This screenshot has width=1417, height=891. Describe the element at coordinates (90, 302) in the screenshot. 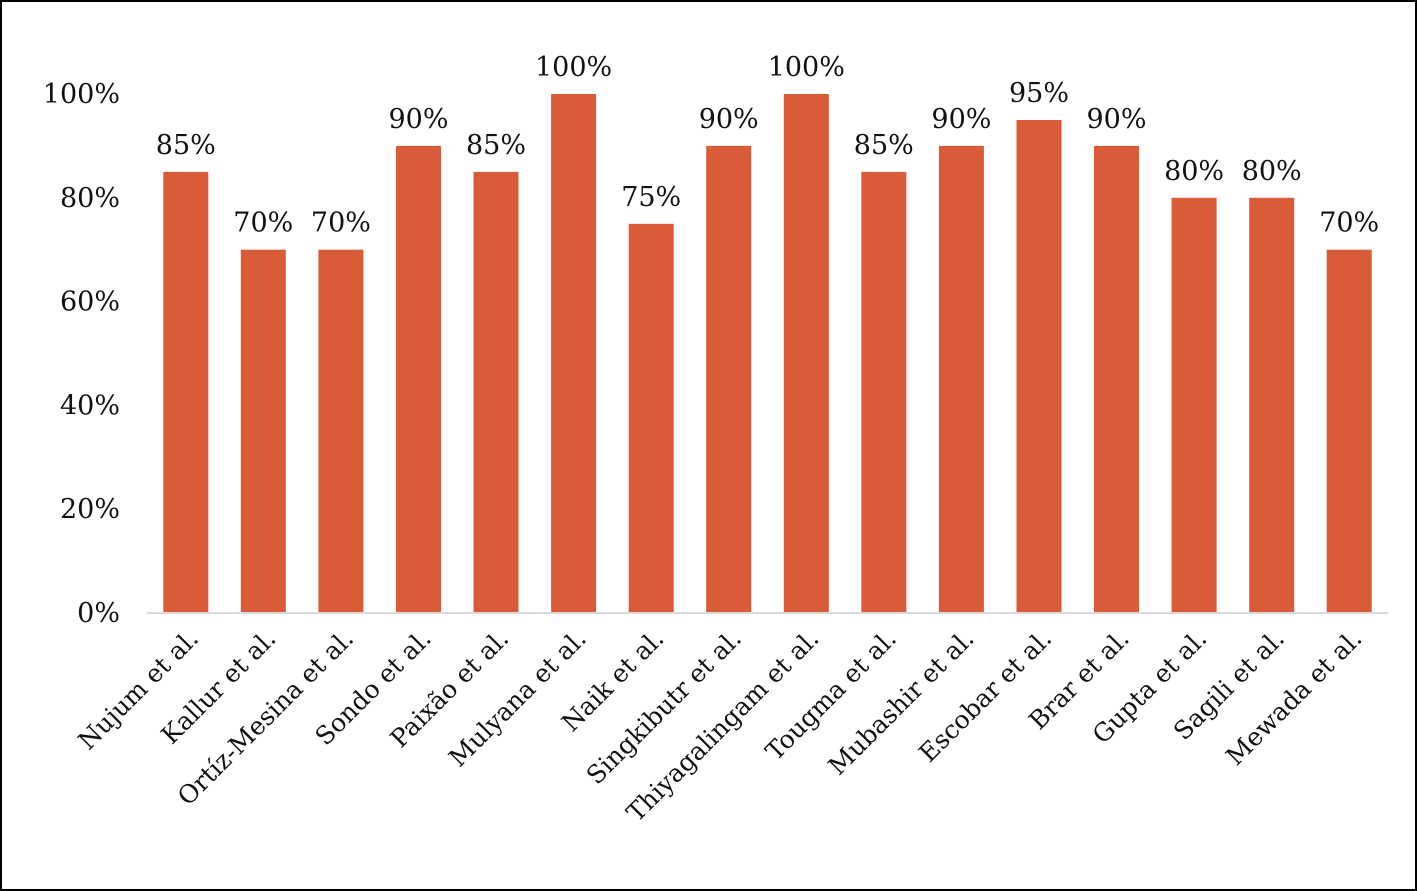

I see `y-tick-label: 60%` at that location.